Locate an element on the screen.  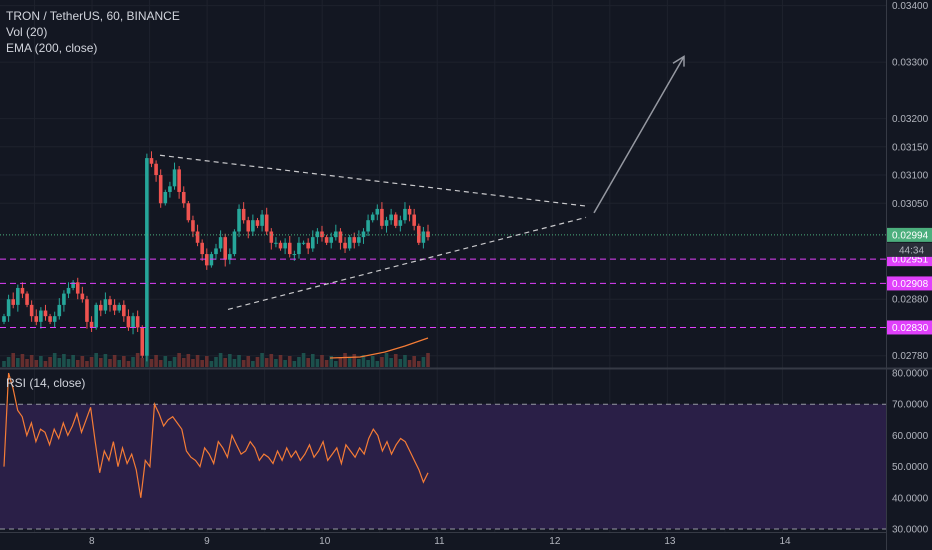
price-axis-label: 0.03050 is located at coordinates (910, 204).